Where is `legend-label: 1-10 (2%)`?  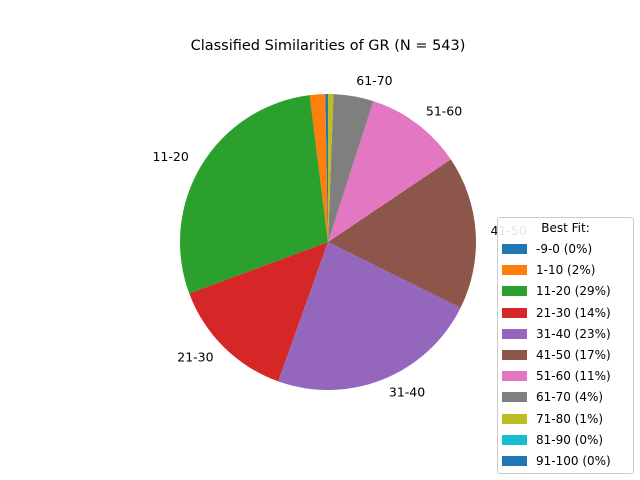 legend-label: 1-10 (2%) is located at coordinates (566, 270).